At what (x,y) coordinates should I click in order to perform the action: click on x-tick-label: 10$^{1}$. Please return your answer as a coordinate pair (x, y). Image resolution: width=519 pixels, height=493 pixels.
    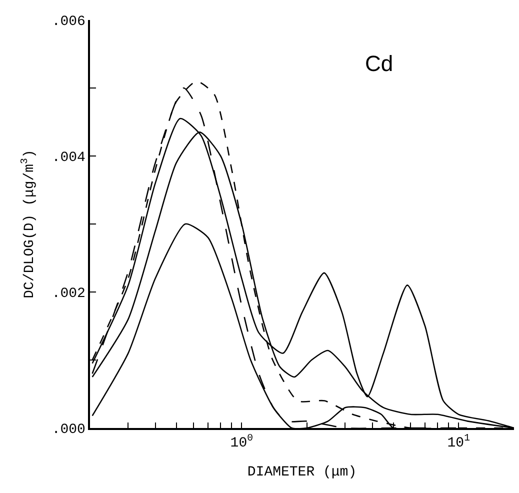
    Looking at the image, I should click on (458, 442).